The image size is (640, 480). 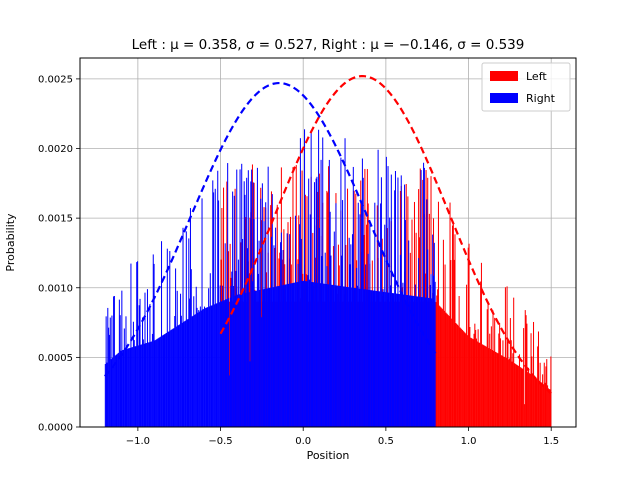 I want to click on y-tick-label: 0.0000, so click(x=55, y=428).